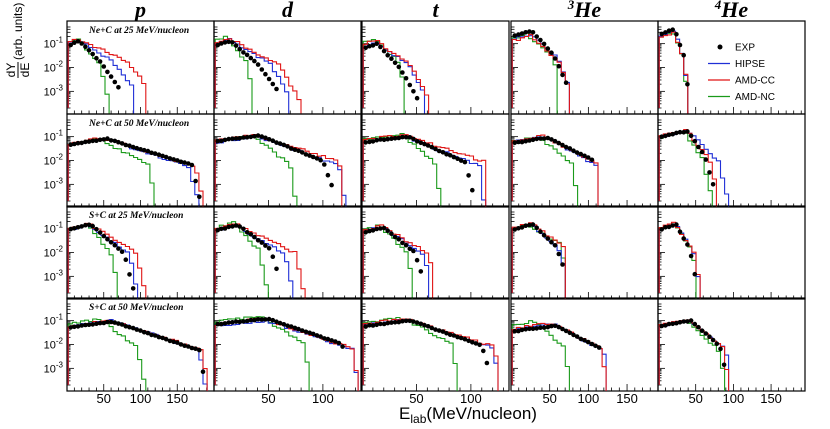  Describe the element at coordinates (138, 124) in the screenshot. I see `panel-label-1: Ne+C at 50 MeV/nucleon` at that location.